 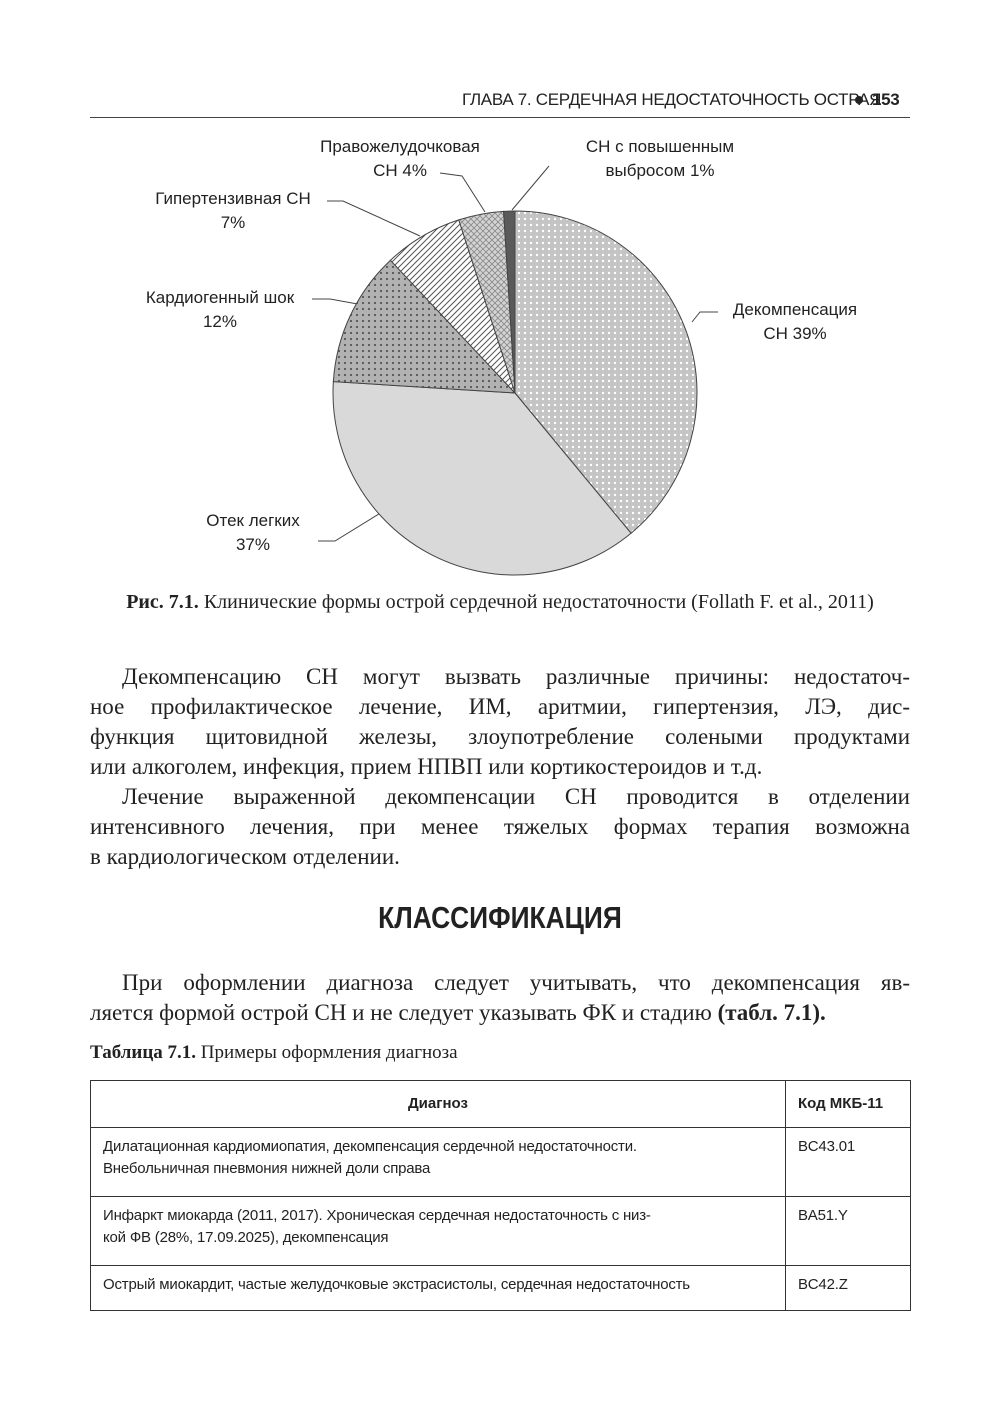 I want to click on page-number: 153, so click(x=886, y=99).